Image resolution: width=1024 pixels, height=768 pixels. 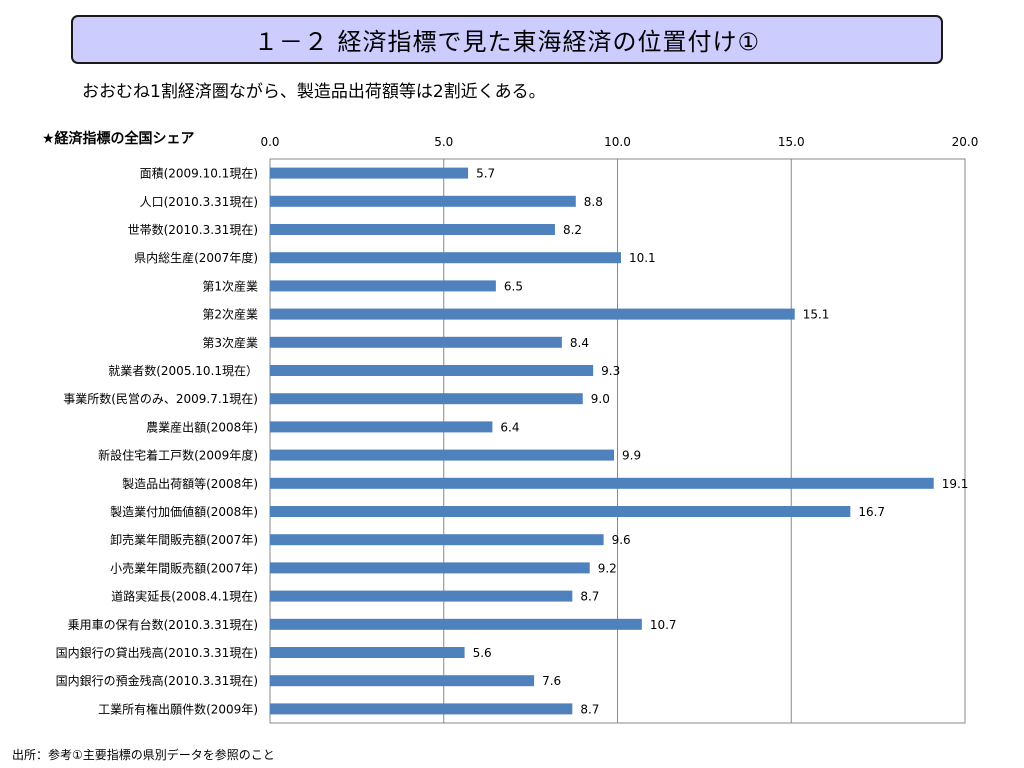 I want to click on category-label: 世帯数(2010.3.31現在), so click(x=193, y=229).